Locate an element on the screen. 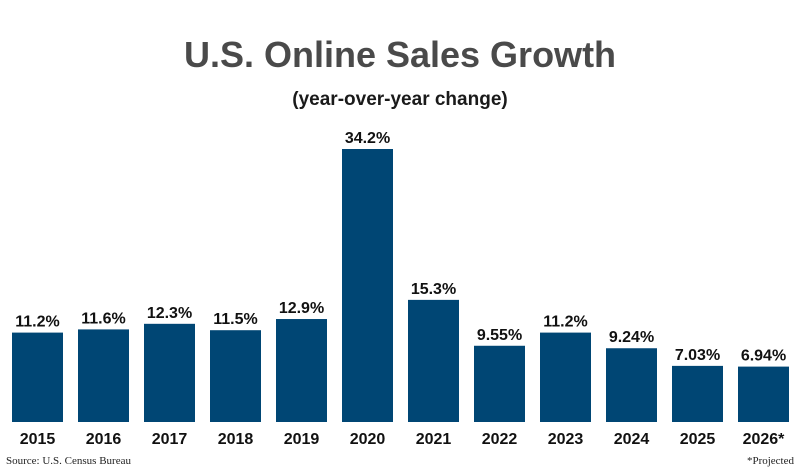 The image size is (800, 475). bar-2026* is located at coordinates (763, 394).